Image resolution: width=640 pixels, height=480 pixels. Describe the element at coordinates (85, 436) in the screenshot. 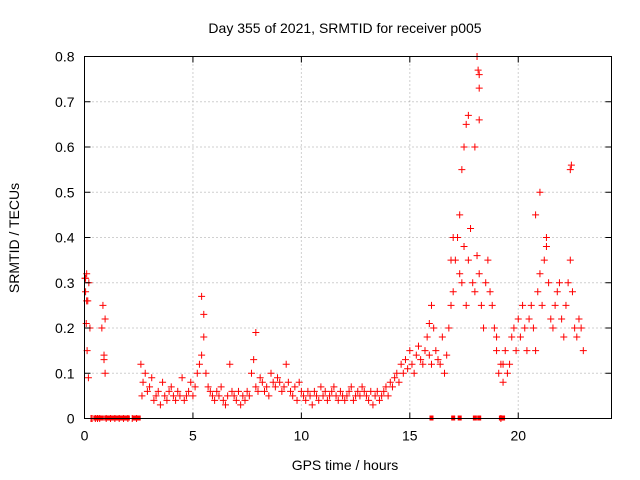

I see `x-tick-label: 0` at that location.